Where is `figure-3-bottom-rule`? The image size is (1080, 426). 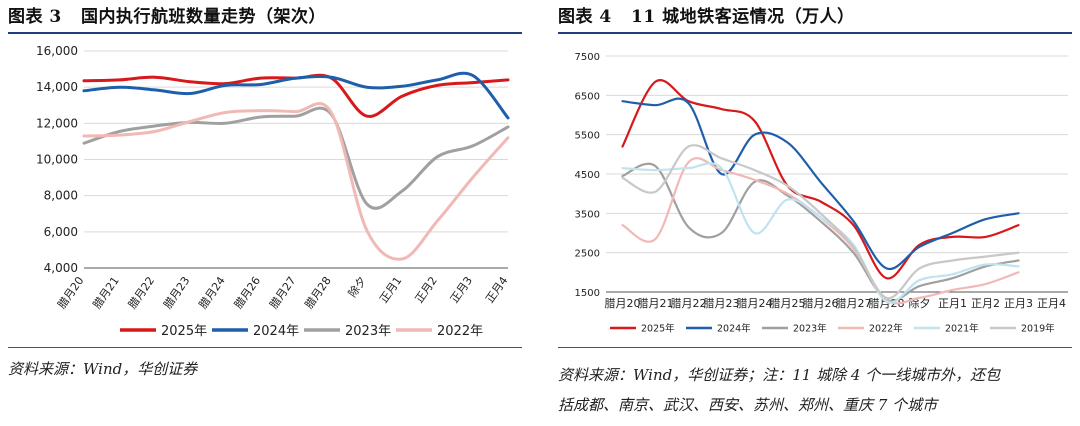
figure-3-bottom-rule is located at coordinates (265, 347).